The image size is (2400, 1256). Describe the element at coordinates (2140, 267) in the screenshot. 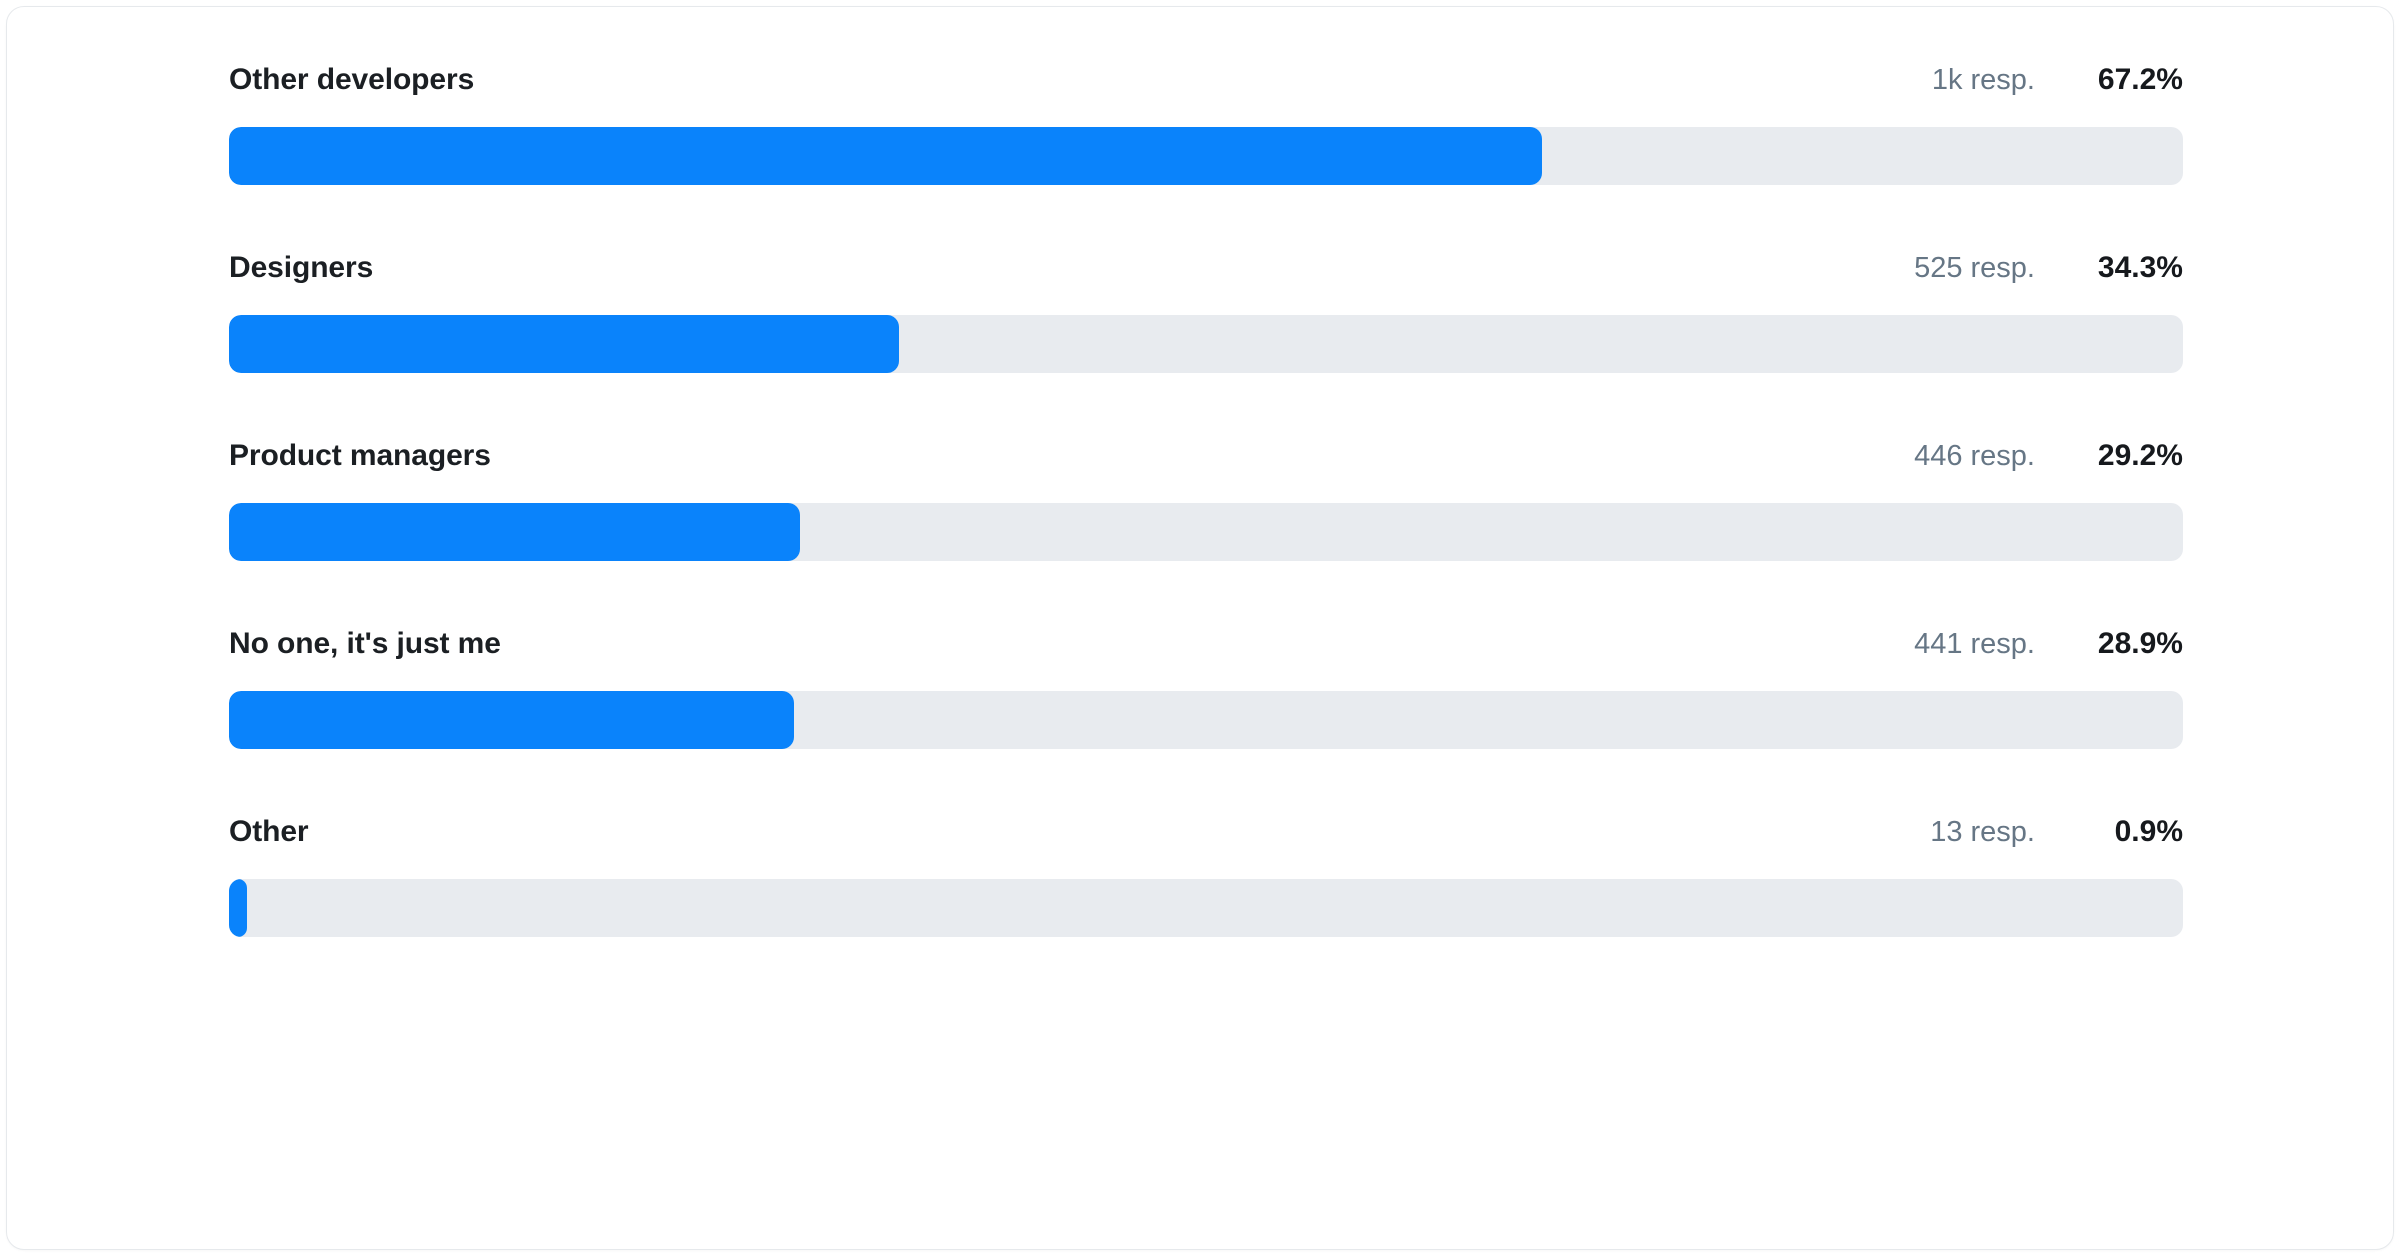

I see `bar-percent-value: 34.3%` at that location.